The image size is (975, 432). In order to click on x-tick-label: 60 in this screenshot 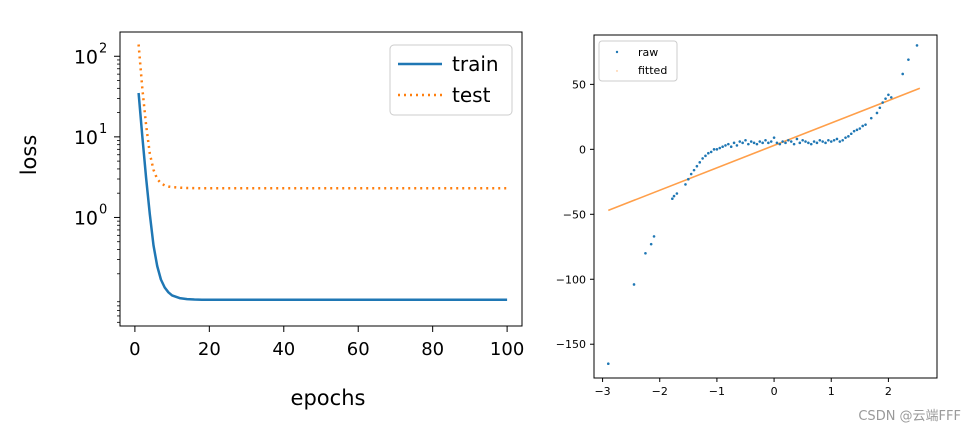, I will do `click(358, 349)`.